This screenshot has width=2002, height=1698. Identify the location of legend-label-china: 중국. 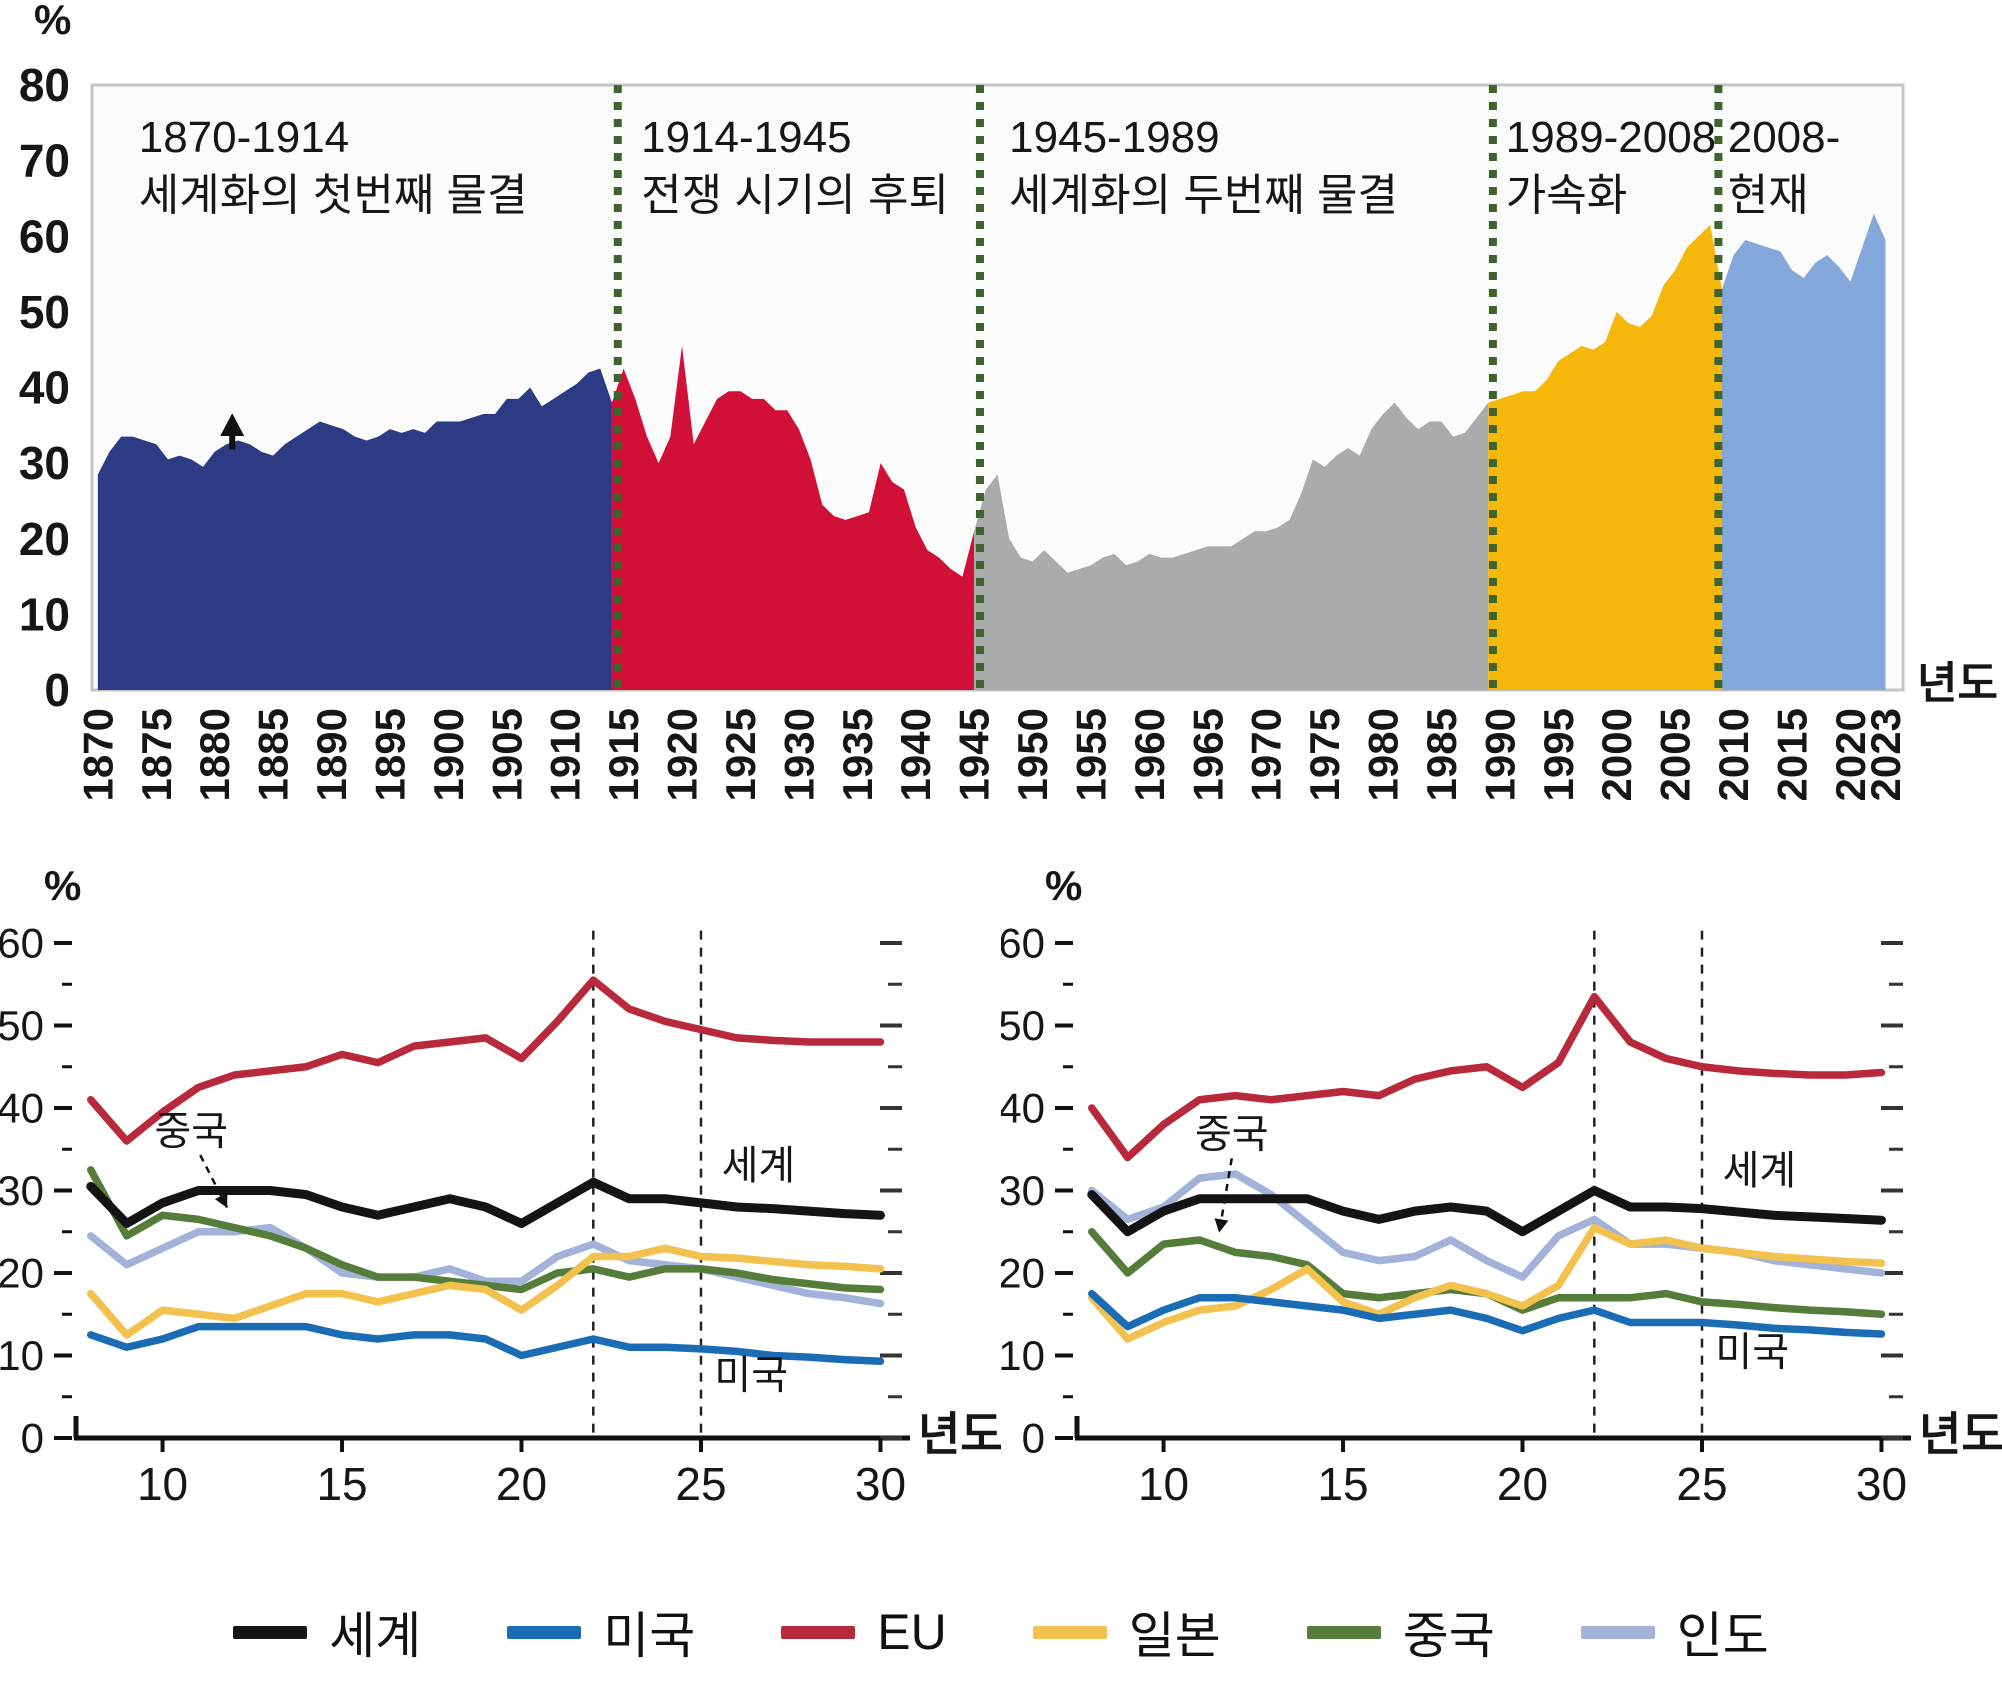
(1448, 1636).